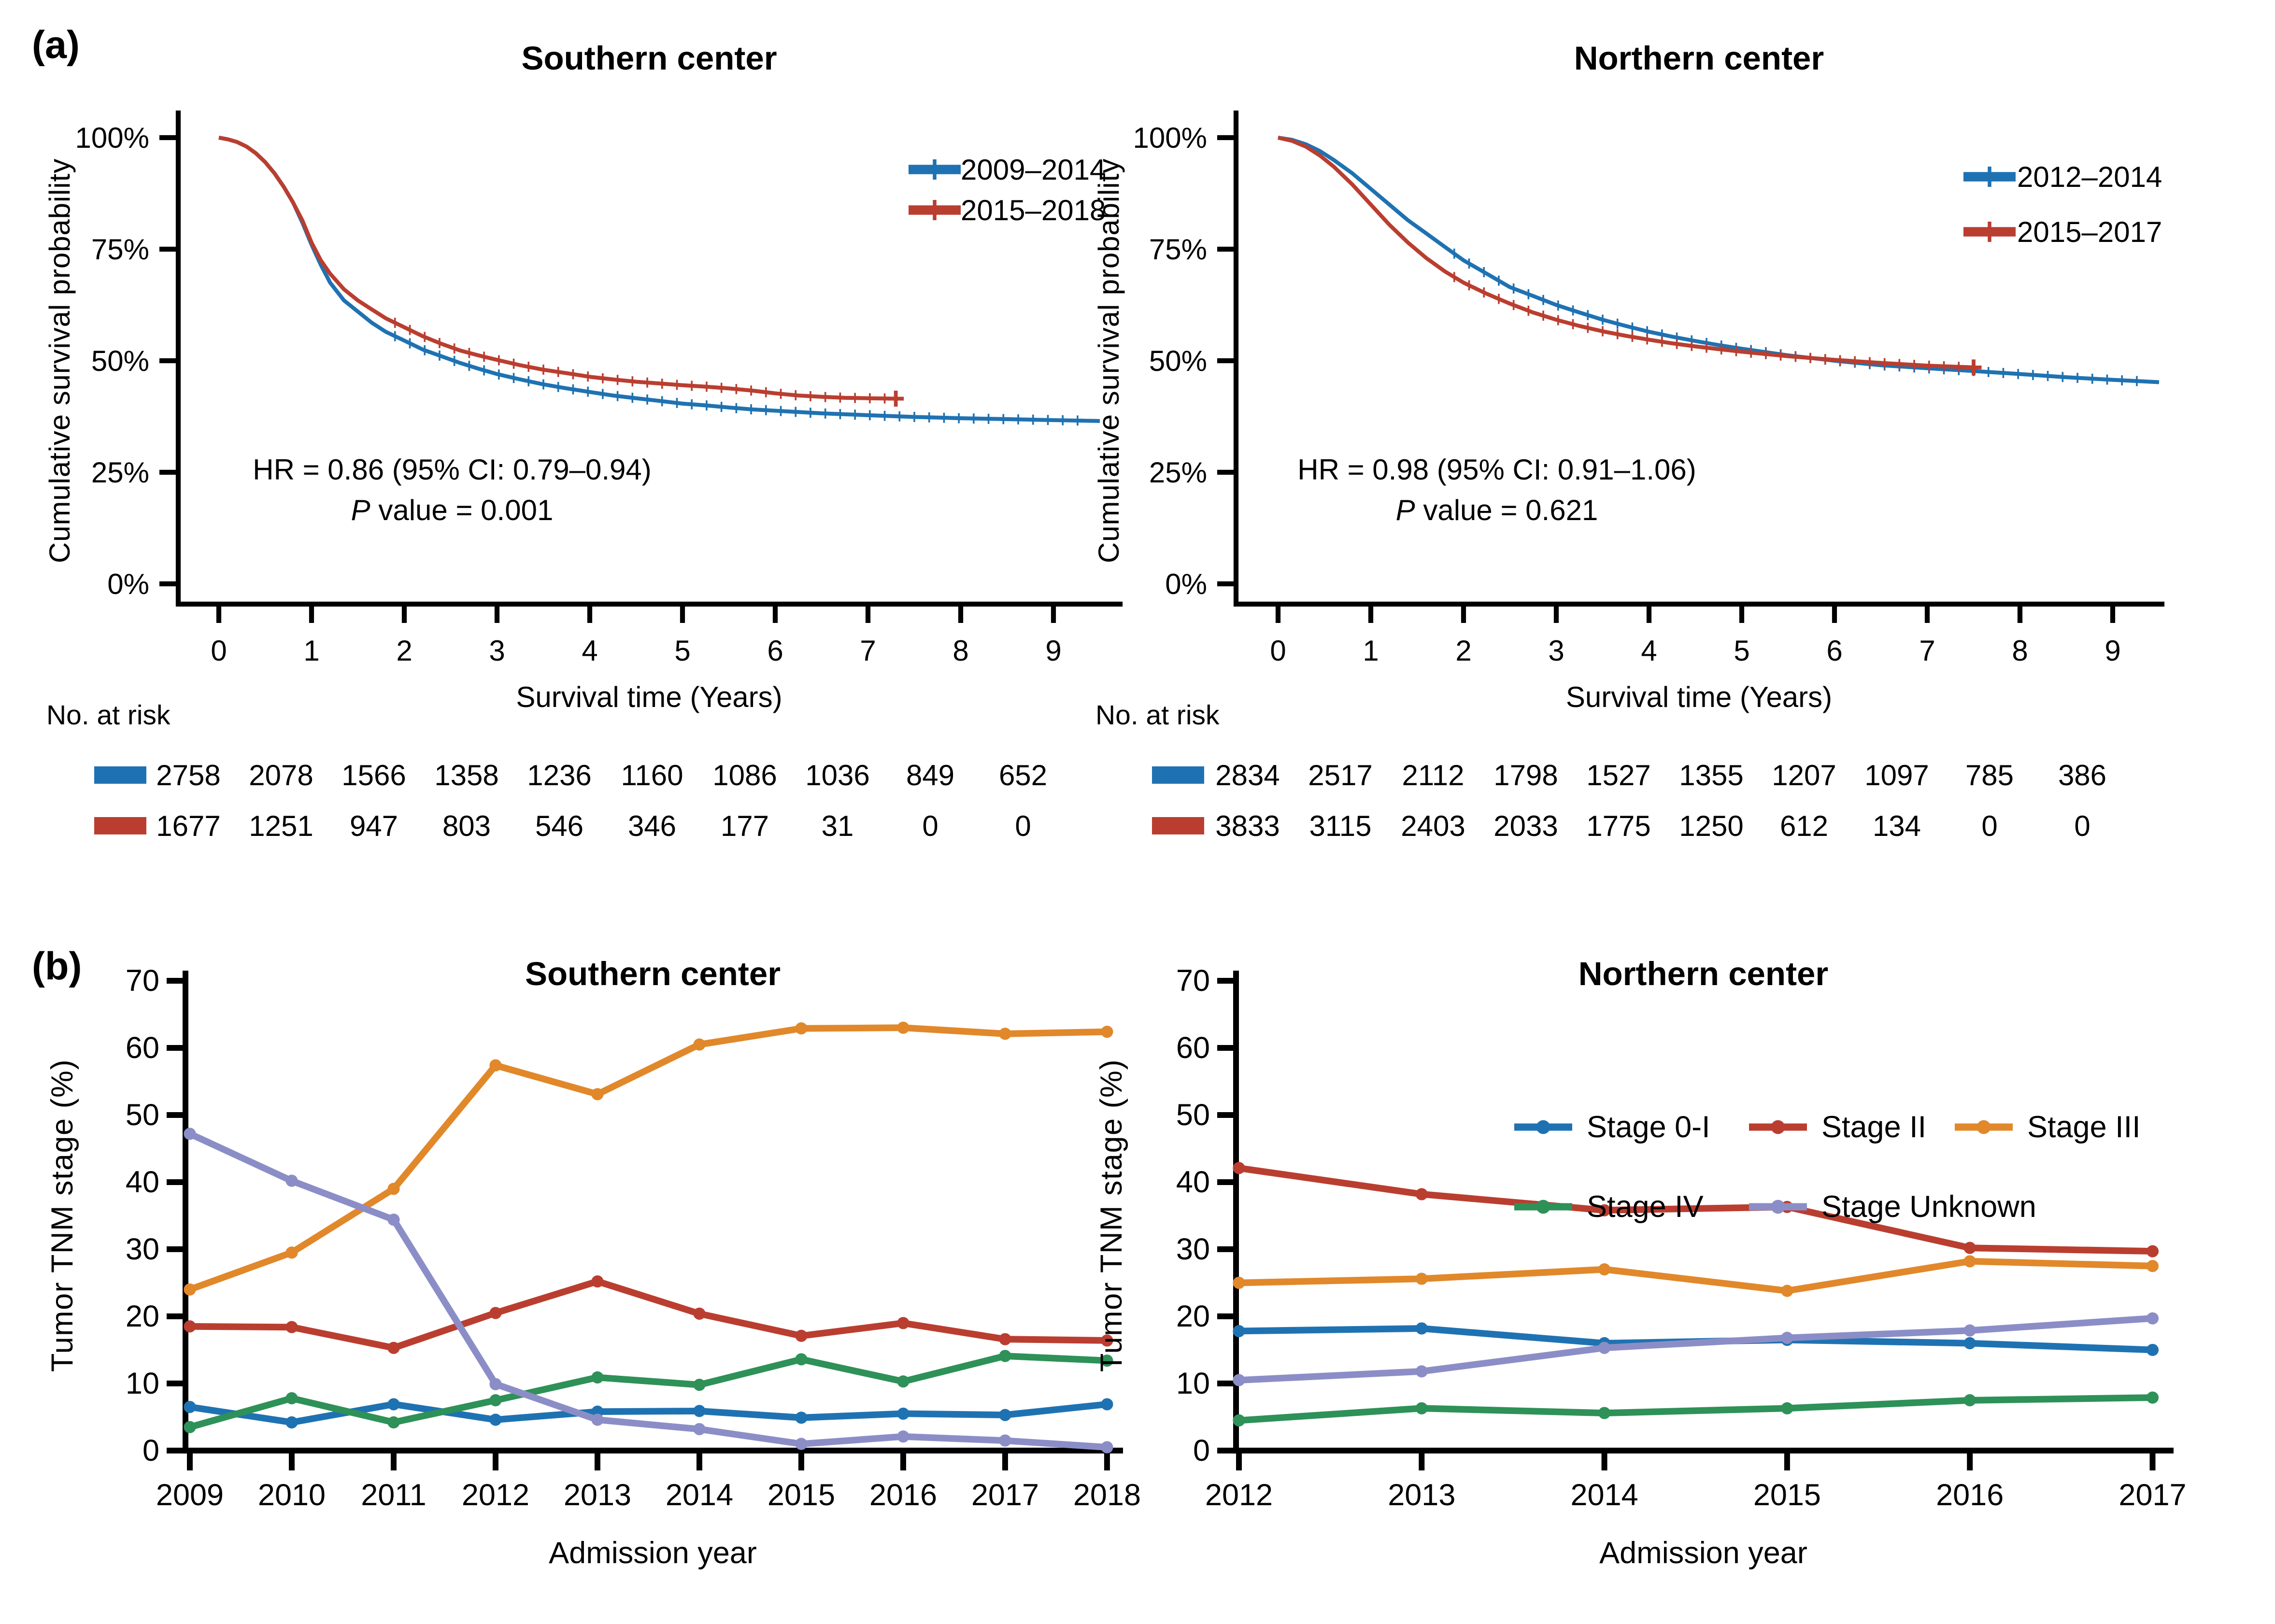 The height and width of the screenshot is (1624, 2275). I want to click on legend-swatch-dot, so click(1778, 1127).